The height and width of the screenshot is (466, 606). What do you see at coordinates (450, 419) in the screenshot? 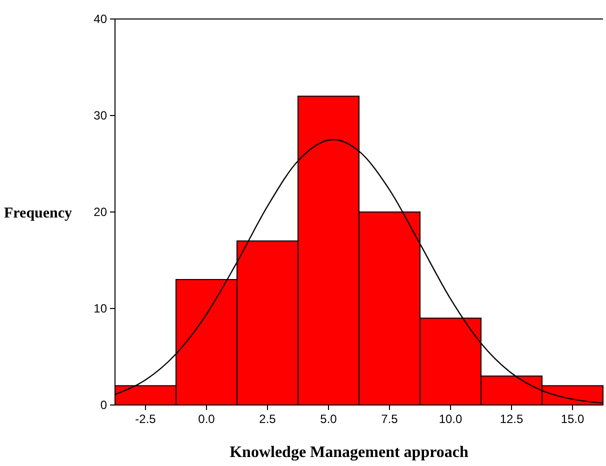
I see `x-tick-label: 10.0` at bounding box center [450, 419].